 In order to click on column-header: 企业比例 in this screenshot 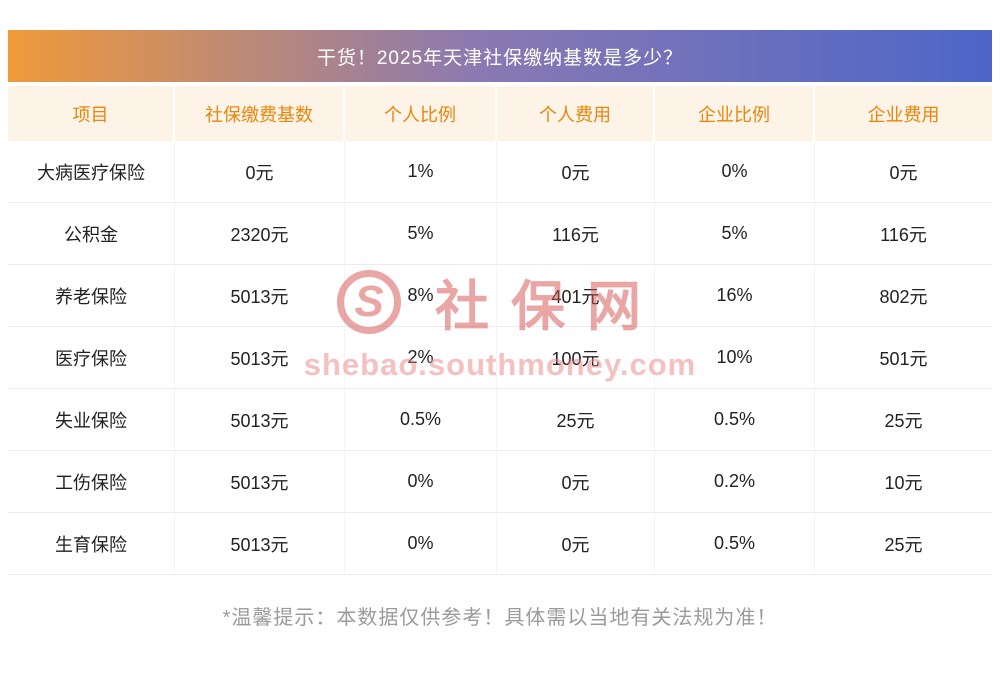, I will do `click(735, 113)`.